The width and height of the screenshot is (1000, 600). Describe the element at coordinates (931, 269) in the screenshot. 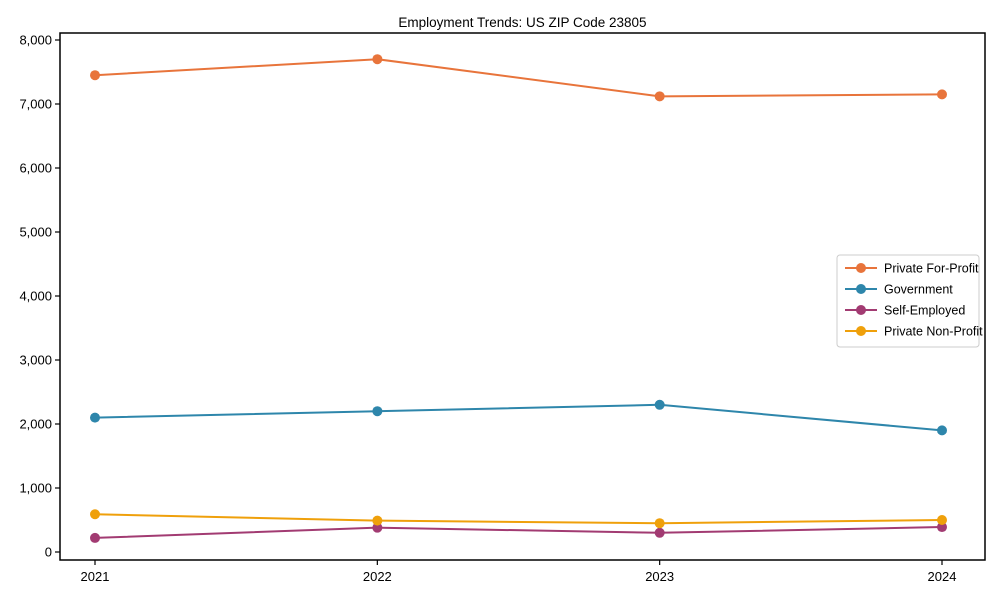

I see `legend-label-private-for-profit: Private For-Profit` at that location.